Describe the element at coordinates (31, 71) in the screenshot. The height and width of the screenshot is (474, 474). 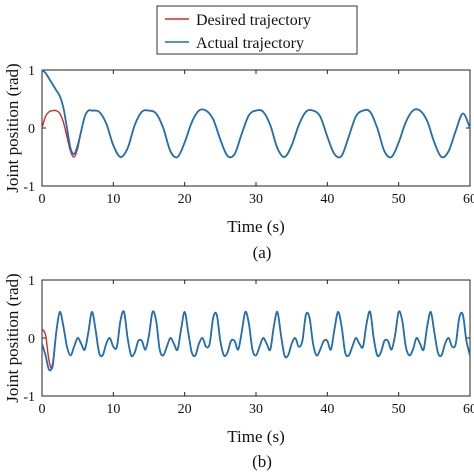
I see `panel-a-ytick-label: 1` at that location.